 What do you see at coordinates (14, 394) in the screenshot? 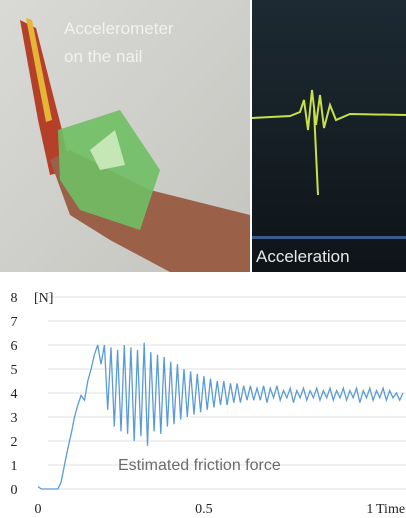
I see `y-tick-label: 4` at bounding box center [14, 394].